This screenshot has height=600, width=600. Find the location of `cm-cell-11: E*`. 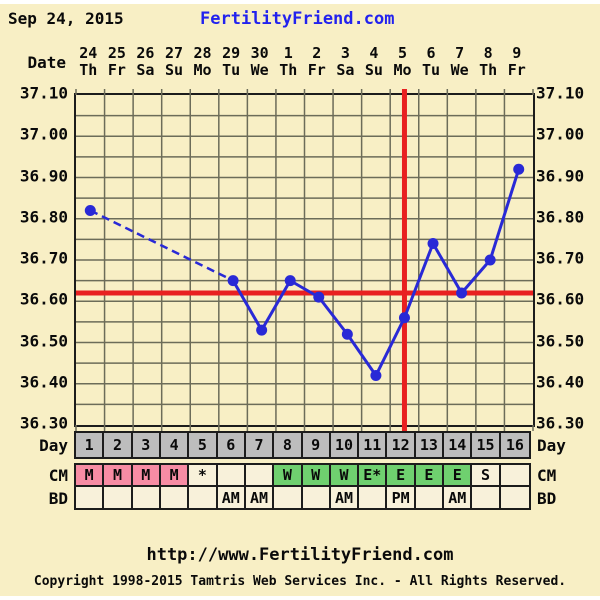

cm-cell-11: E* is located at coordinates (373, 475).